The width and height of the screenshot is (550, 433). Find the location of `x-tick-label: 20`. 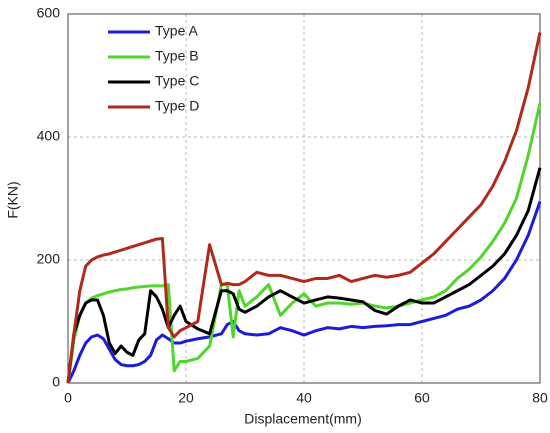

x-tick-label: 20 is located at coordinates (186, 398).